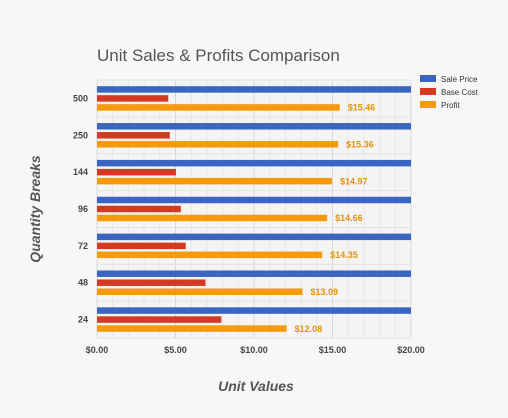 The width and height of the screenshot is (508, 418). I want to click on x-tick-labels: $0.00 $5.00 $10.00 $15.00 $20.00, so click(255, 350).